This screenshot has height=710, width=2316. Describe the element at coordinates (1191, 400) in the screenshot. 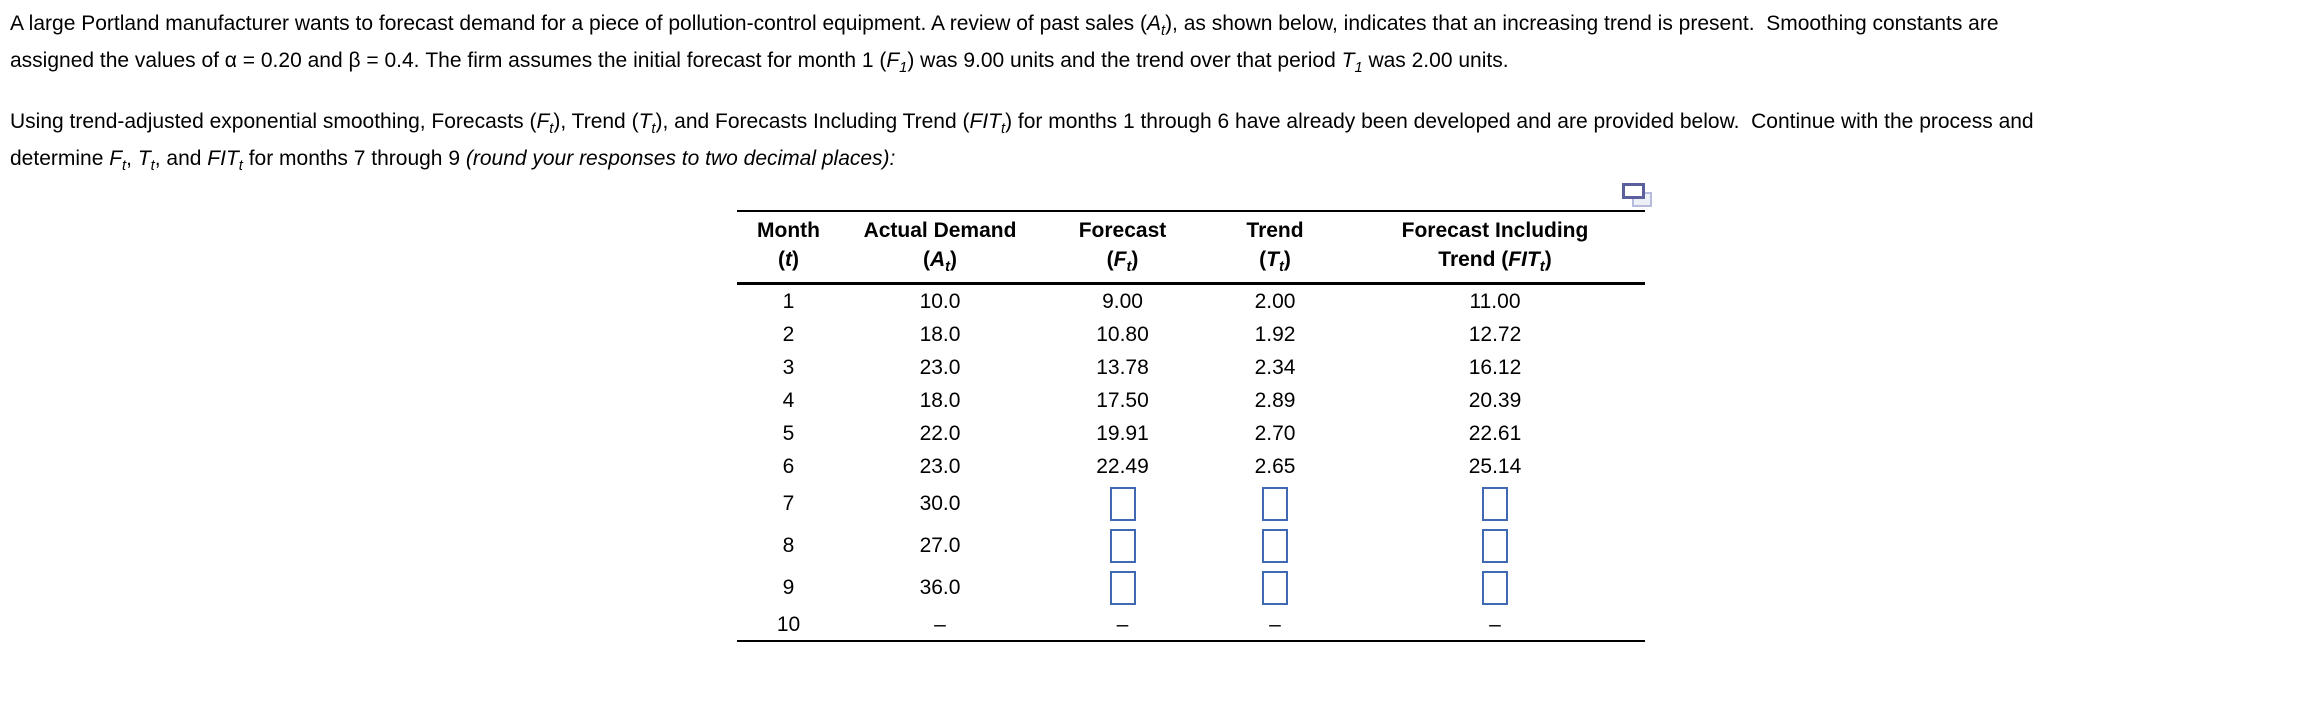

I see `table-row-month-4: 4 18.0 17.50 2.89 20.39` at that location.